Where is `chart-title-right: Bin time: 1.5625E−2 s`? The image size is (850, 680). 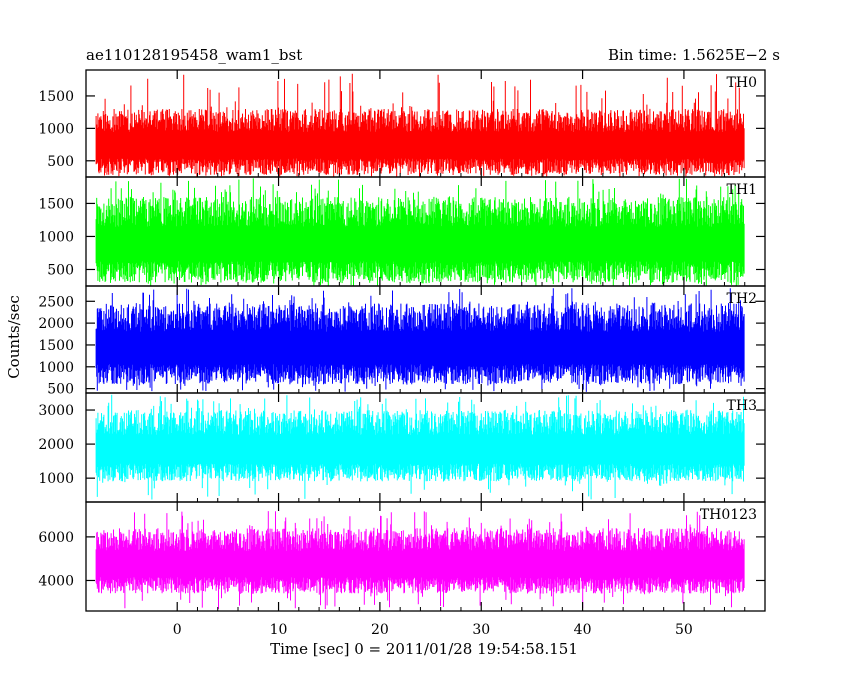 chart-title-right: Bin time: 1.5625E−2 s is located at coordinates (694, 55).